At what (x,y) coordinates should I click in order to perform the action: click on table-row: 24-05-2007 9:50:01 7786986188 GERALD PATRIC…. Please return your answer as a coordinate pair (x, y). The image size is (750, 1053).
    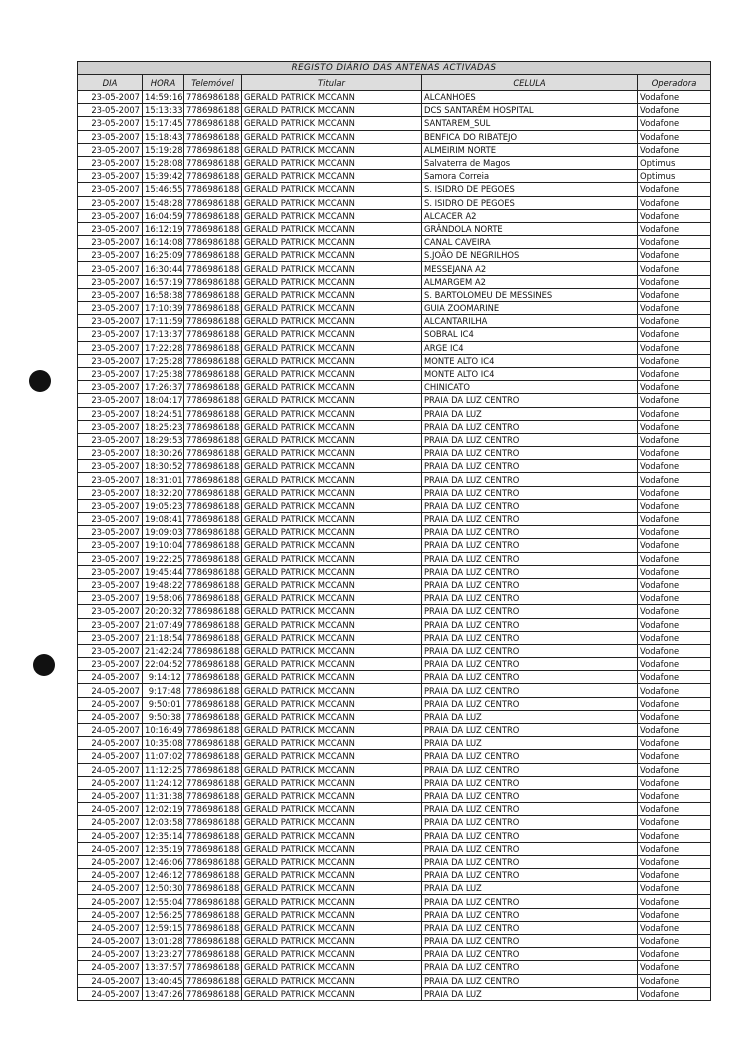
    Looking at the image, I should click on (394, 703).